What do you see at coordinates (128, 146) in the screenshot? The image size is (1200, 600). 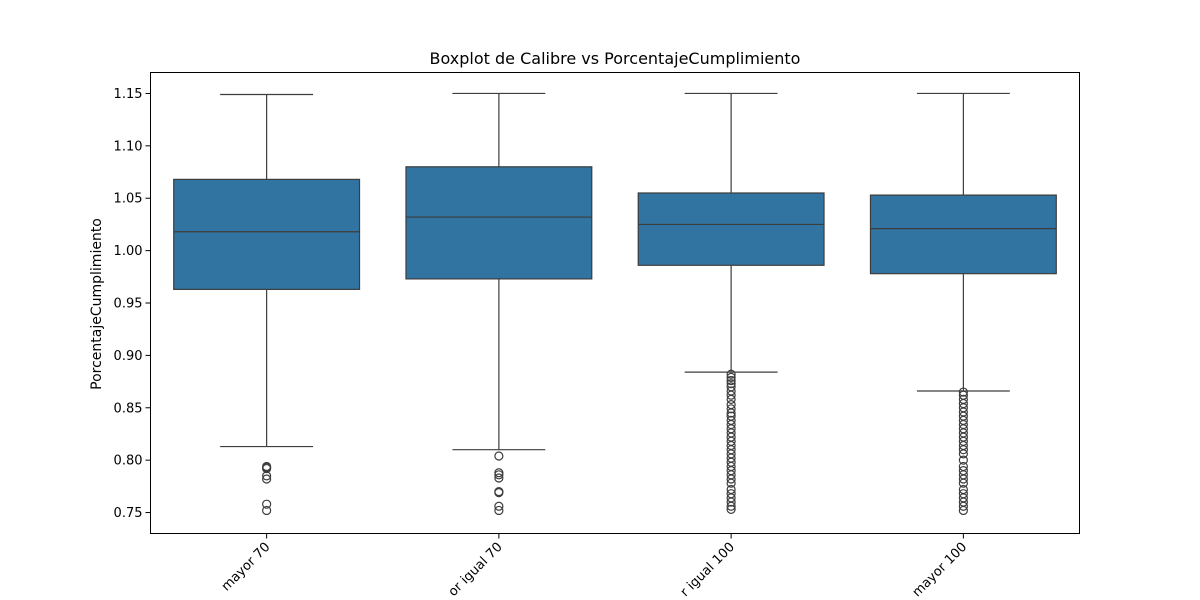 I see `y-tick-label: 1.10` at bounding box center [128, 146].